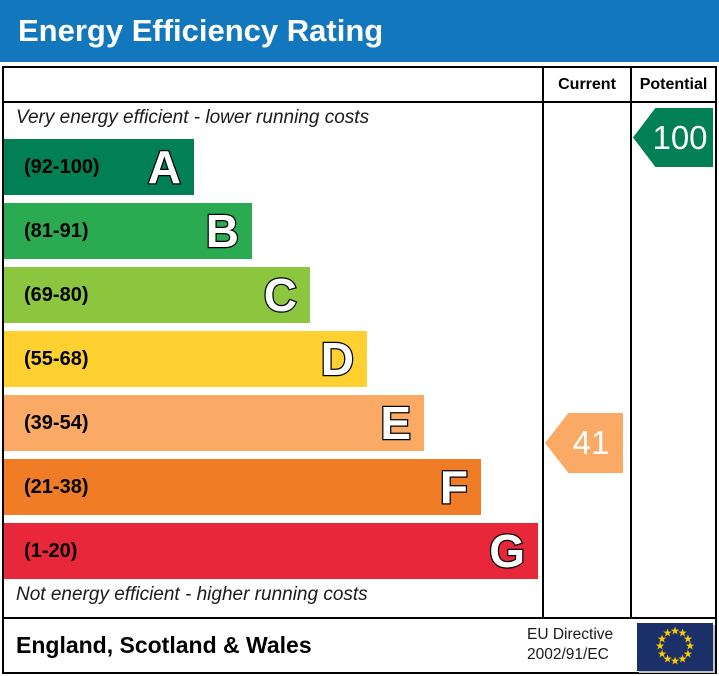 The width and height of the screenshot is (719, 676). Describe the element at coordinates (56, 358) in the screenshot. I see `band-range-label: (55-68)` at that location.